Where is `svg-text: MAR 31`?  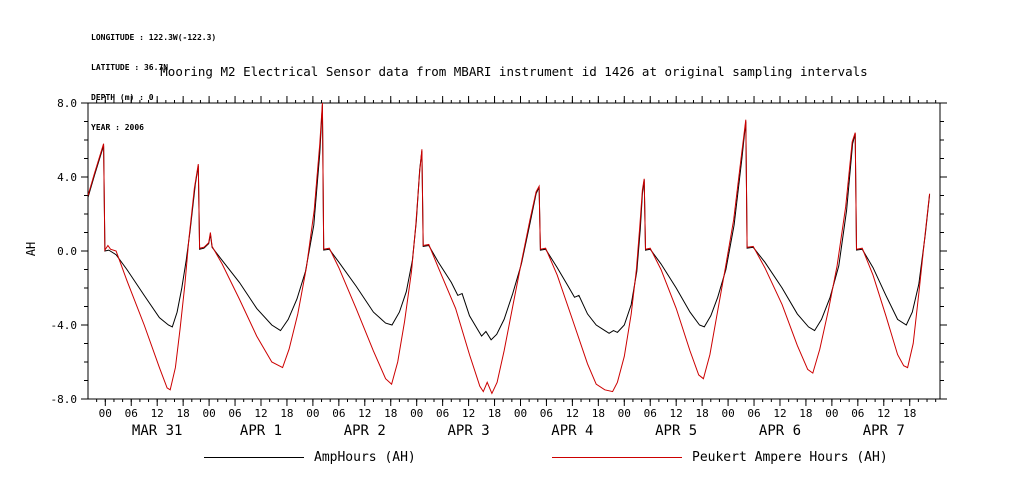
svg-text: MAR 31 is located at coordinates (157, 431).